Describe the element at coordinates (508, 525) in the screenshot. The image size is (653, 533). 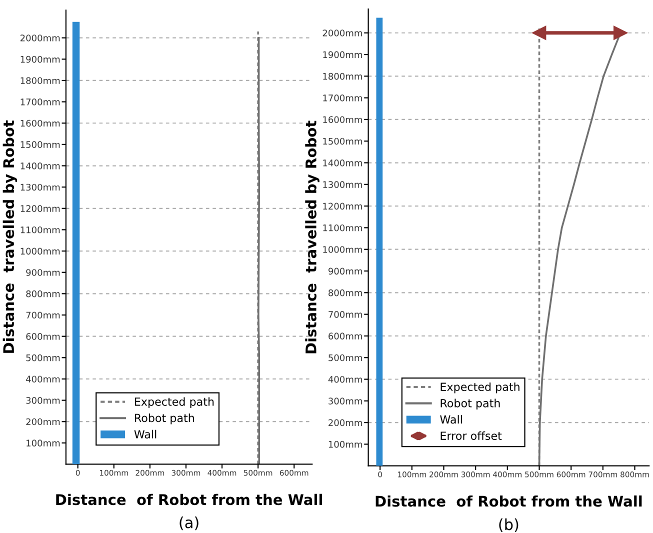
I see `text: (b)` at that location.